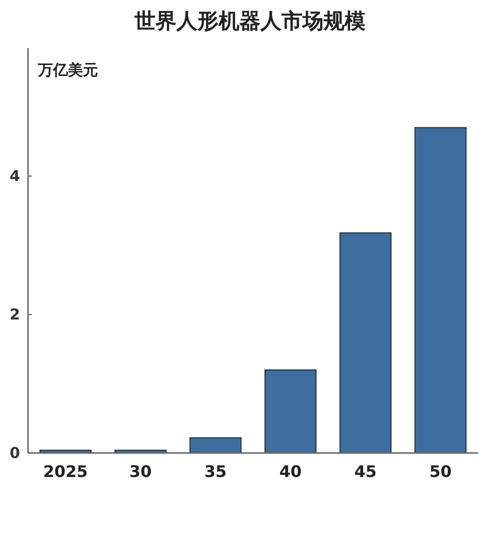 Image resolution: width=500 pixels, height=533 pixels. Describe the element at coordinates (65, 471) in the screenshot. I see `x-tick-label: 2025` at that location.